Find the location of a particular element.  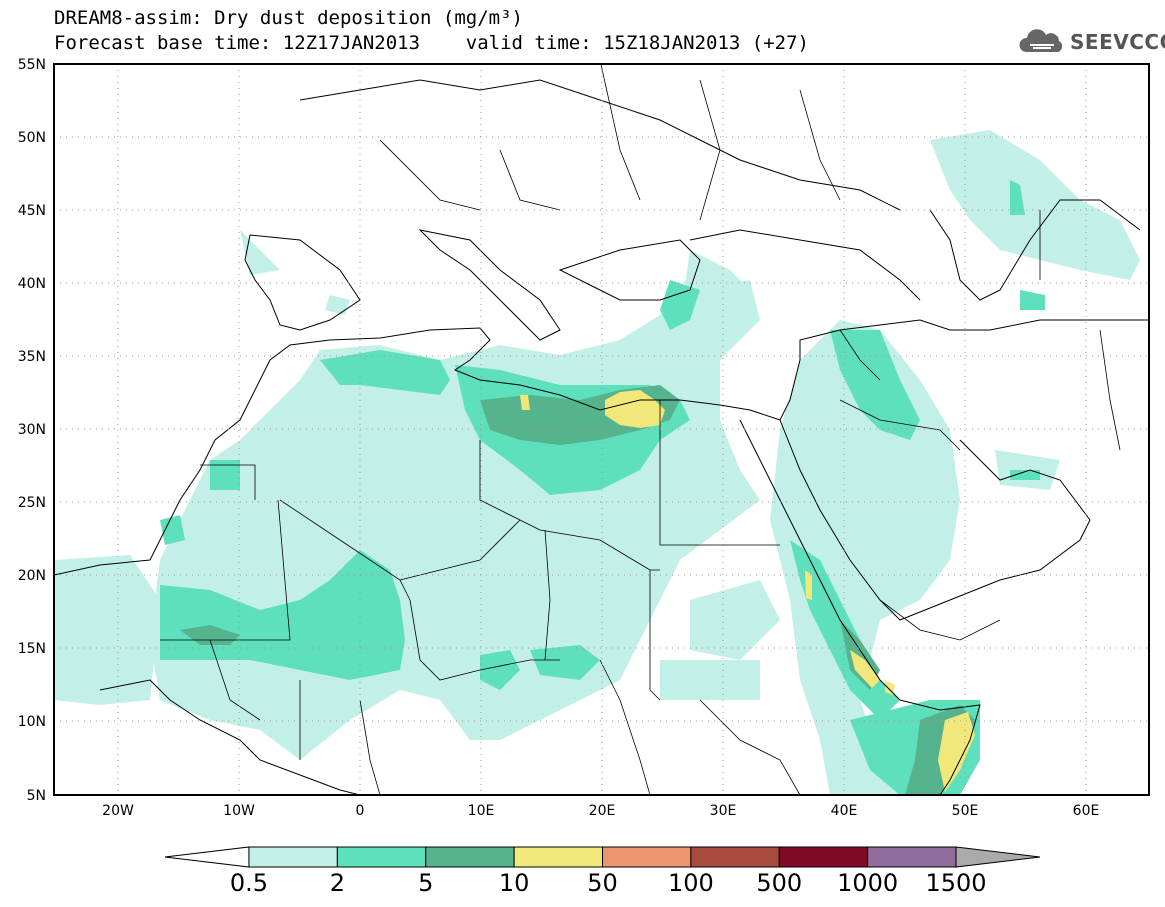

lon-label: 10W is located at coordinates (239, 811).